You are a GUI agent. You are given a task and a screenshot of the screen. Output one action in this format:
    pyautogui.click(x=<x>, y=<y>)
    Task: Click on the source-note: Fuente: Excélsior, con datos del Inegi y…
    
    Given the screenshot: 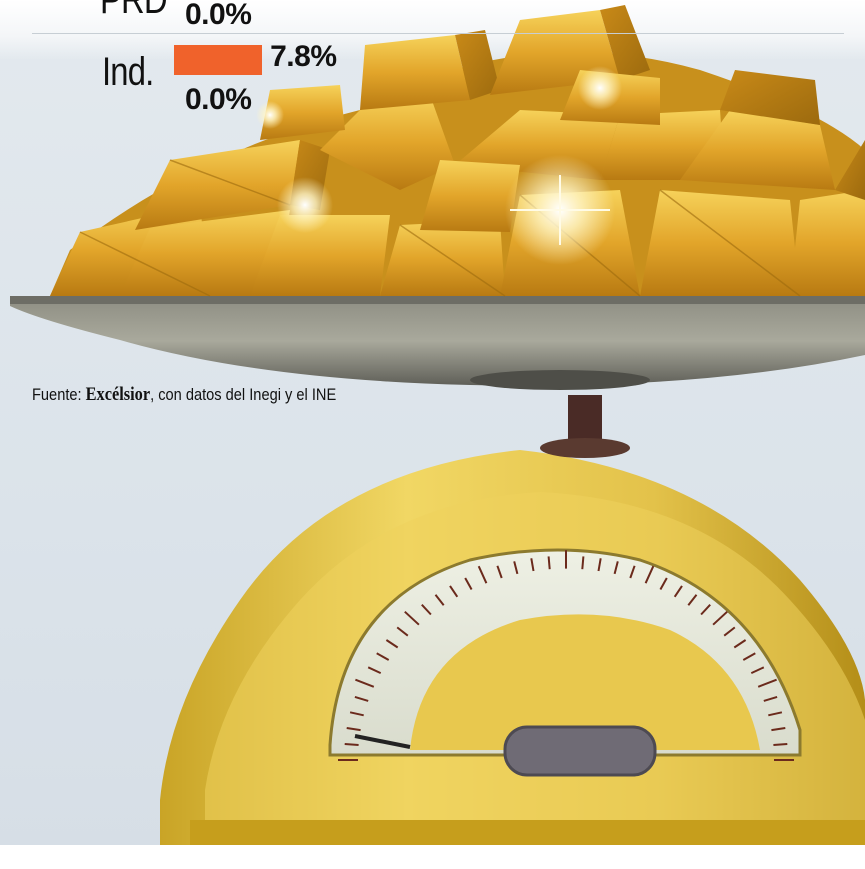 What is the action you would take?
    pyautogui.click(x=184, y=395)
    